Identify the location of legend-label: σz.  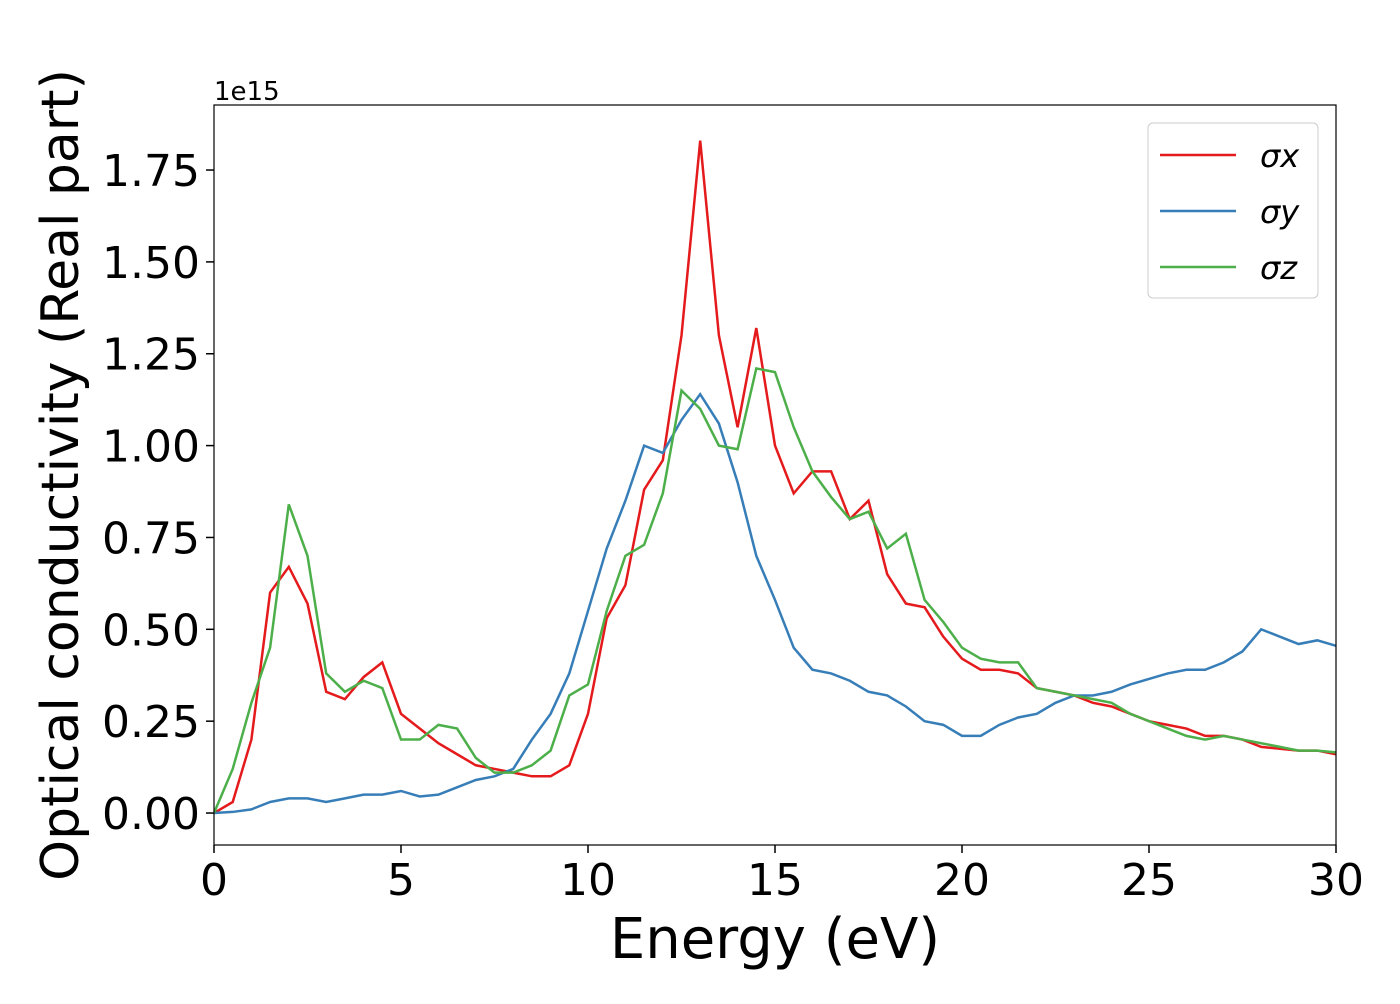
(1279, 268).